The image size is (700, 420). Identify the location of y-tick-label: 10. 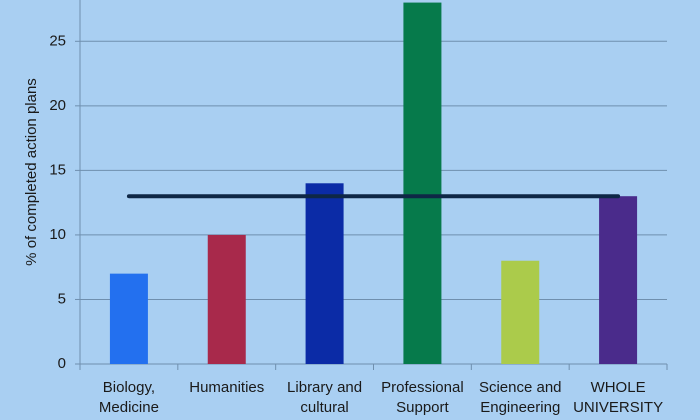
(57, 234).